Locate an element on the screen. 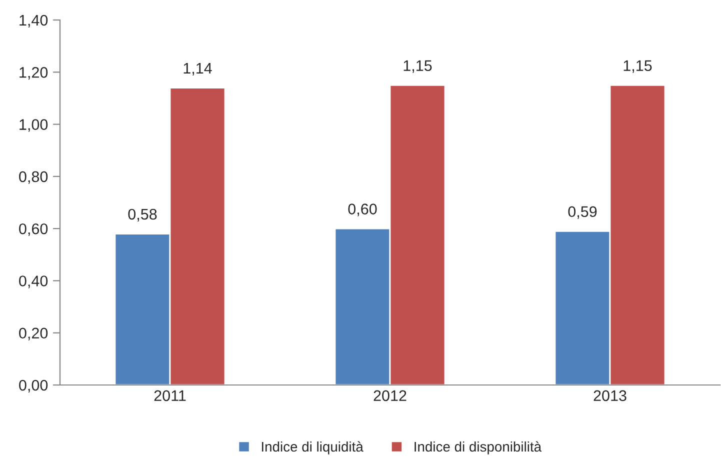  y-tick-label: 0,20 is located at coordinates (33, 334).